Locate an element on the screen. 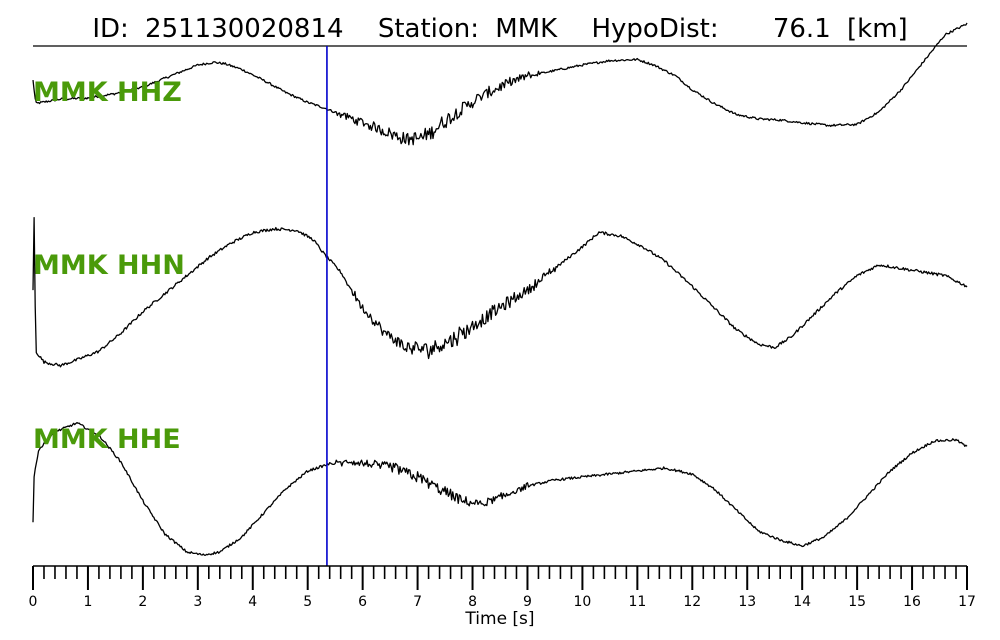 The height and width of the screenshot is (640, 1000). tick-label: 9 is located at coordinates (527, 602).